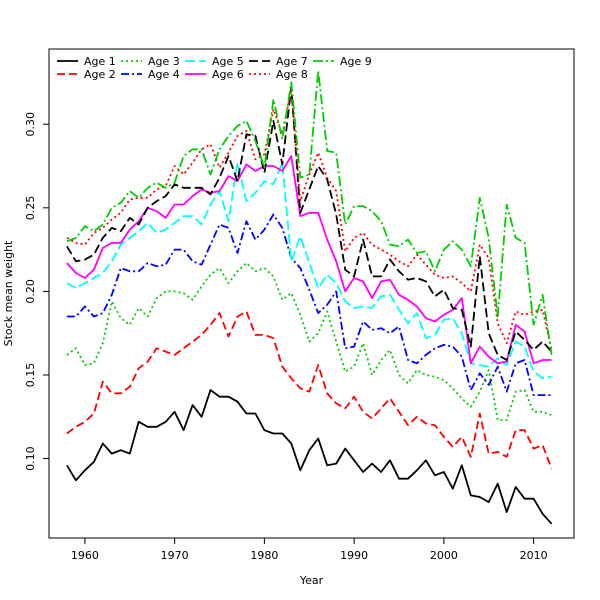  I want to click on y-tick-label: 0.15, so click(30, 375).